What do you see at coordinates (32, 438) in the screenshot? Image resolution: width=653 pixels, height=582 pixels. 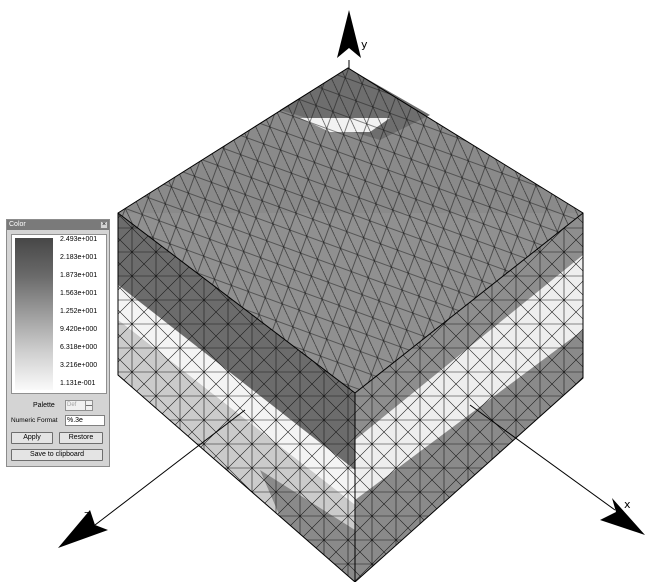 I see `apply-button: Apply` at bounding box center [32, 438].